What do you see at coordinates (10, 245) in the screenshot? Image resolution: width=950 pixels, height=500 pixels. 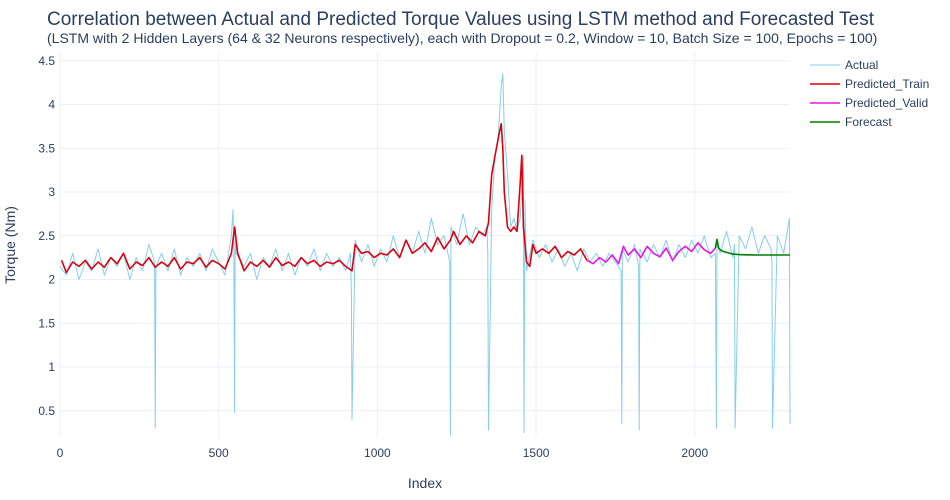 I see `y-axis-title: Torque (Nm)` at bounding box center [10, 245].